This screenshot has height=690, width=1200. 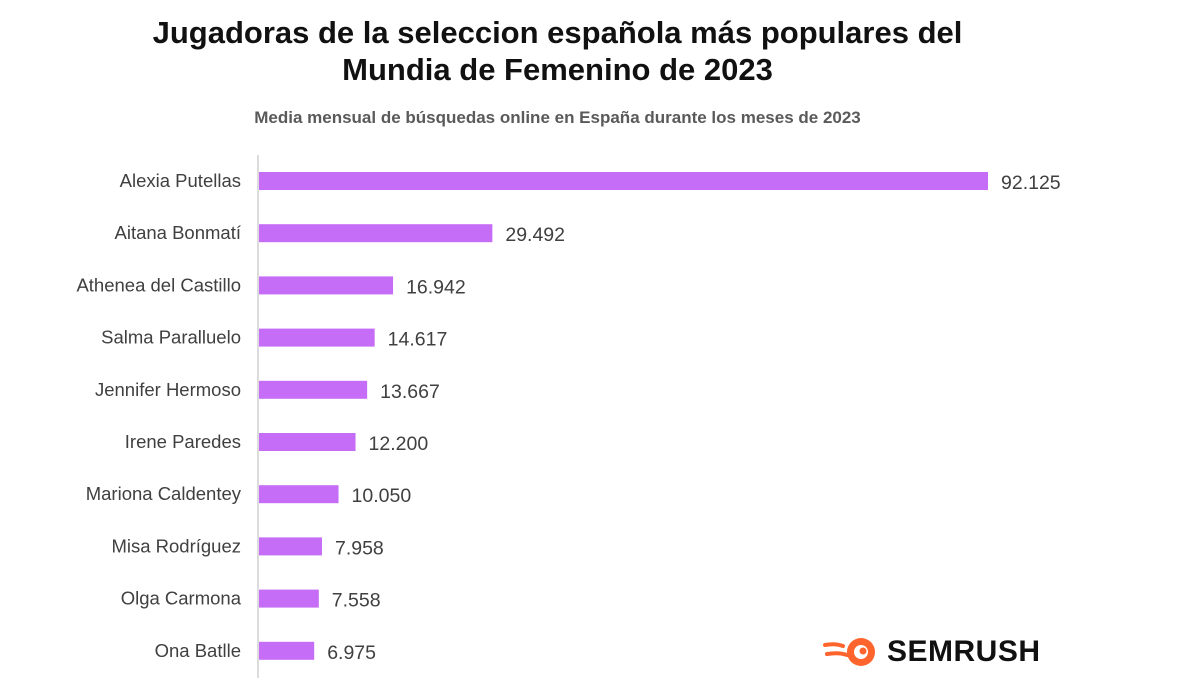 What do you see at coordinates (181, 598) in the screenshot?
I see `category-label: Olga Carmona` at bounding box center [181, 598].